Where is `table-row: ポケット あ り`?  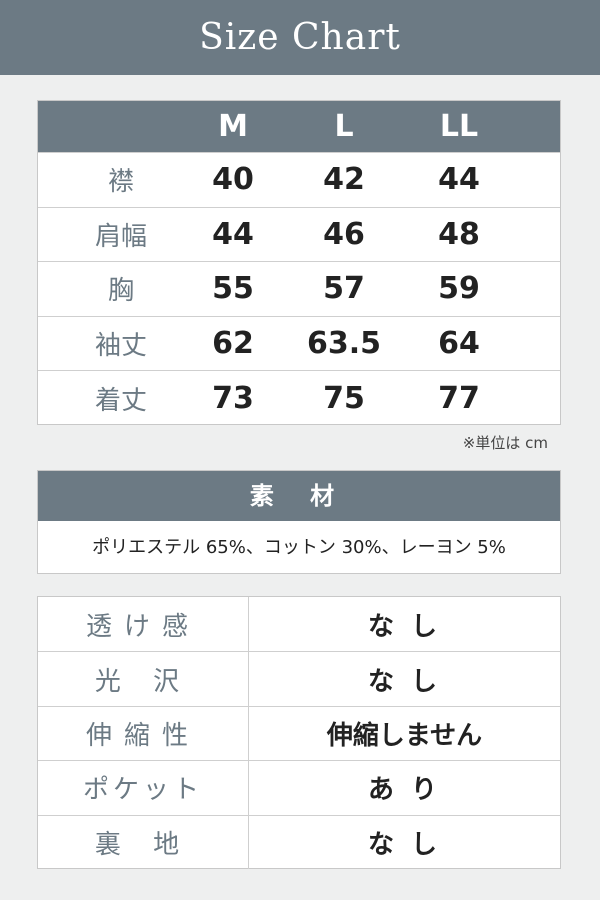 table-row: ポケット あ り is located at coordinates (299, 787).